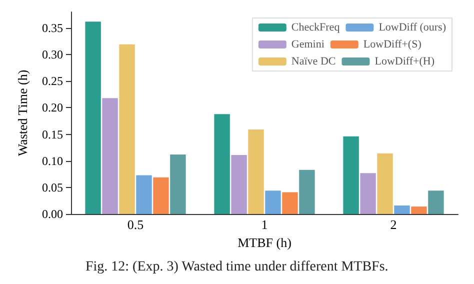  I want to click on y-tick-label: 0.25, so click(52, 81).